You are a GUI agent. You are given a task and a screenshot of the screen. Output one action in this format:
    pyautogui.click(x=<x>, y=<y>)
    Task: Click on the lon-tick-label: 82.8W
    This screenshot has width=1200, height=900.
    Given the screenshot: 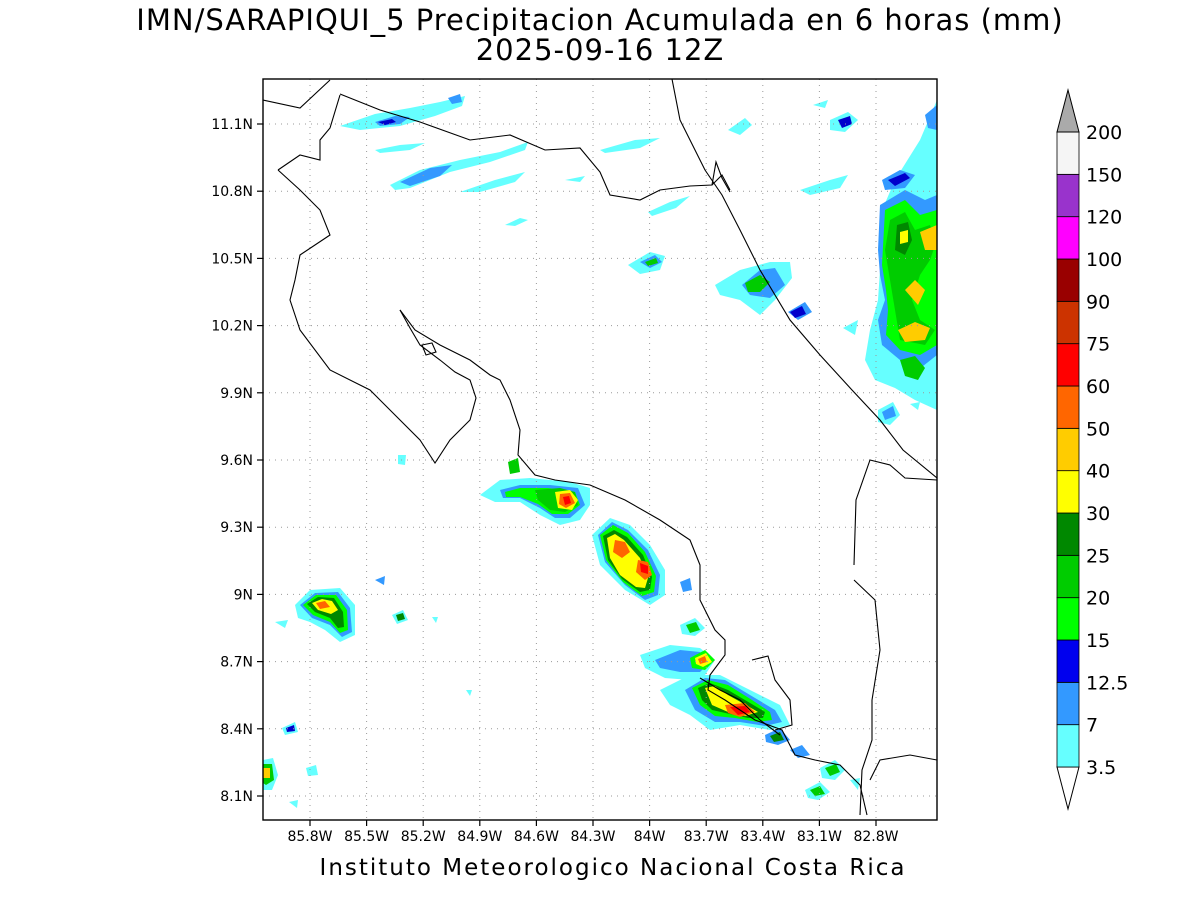 What is the action you would take?
    pyautogui.click(x=875, y=837)
    